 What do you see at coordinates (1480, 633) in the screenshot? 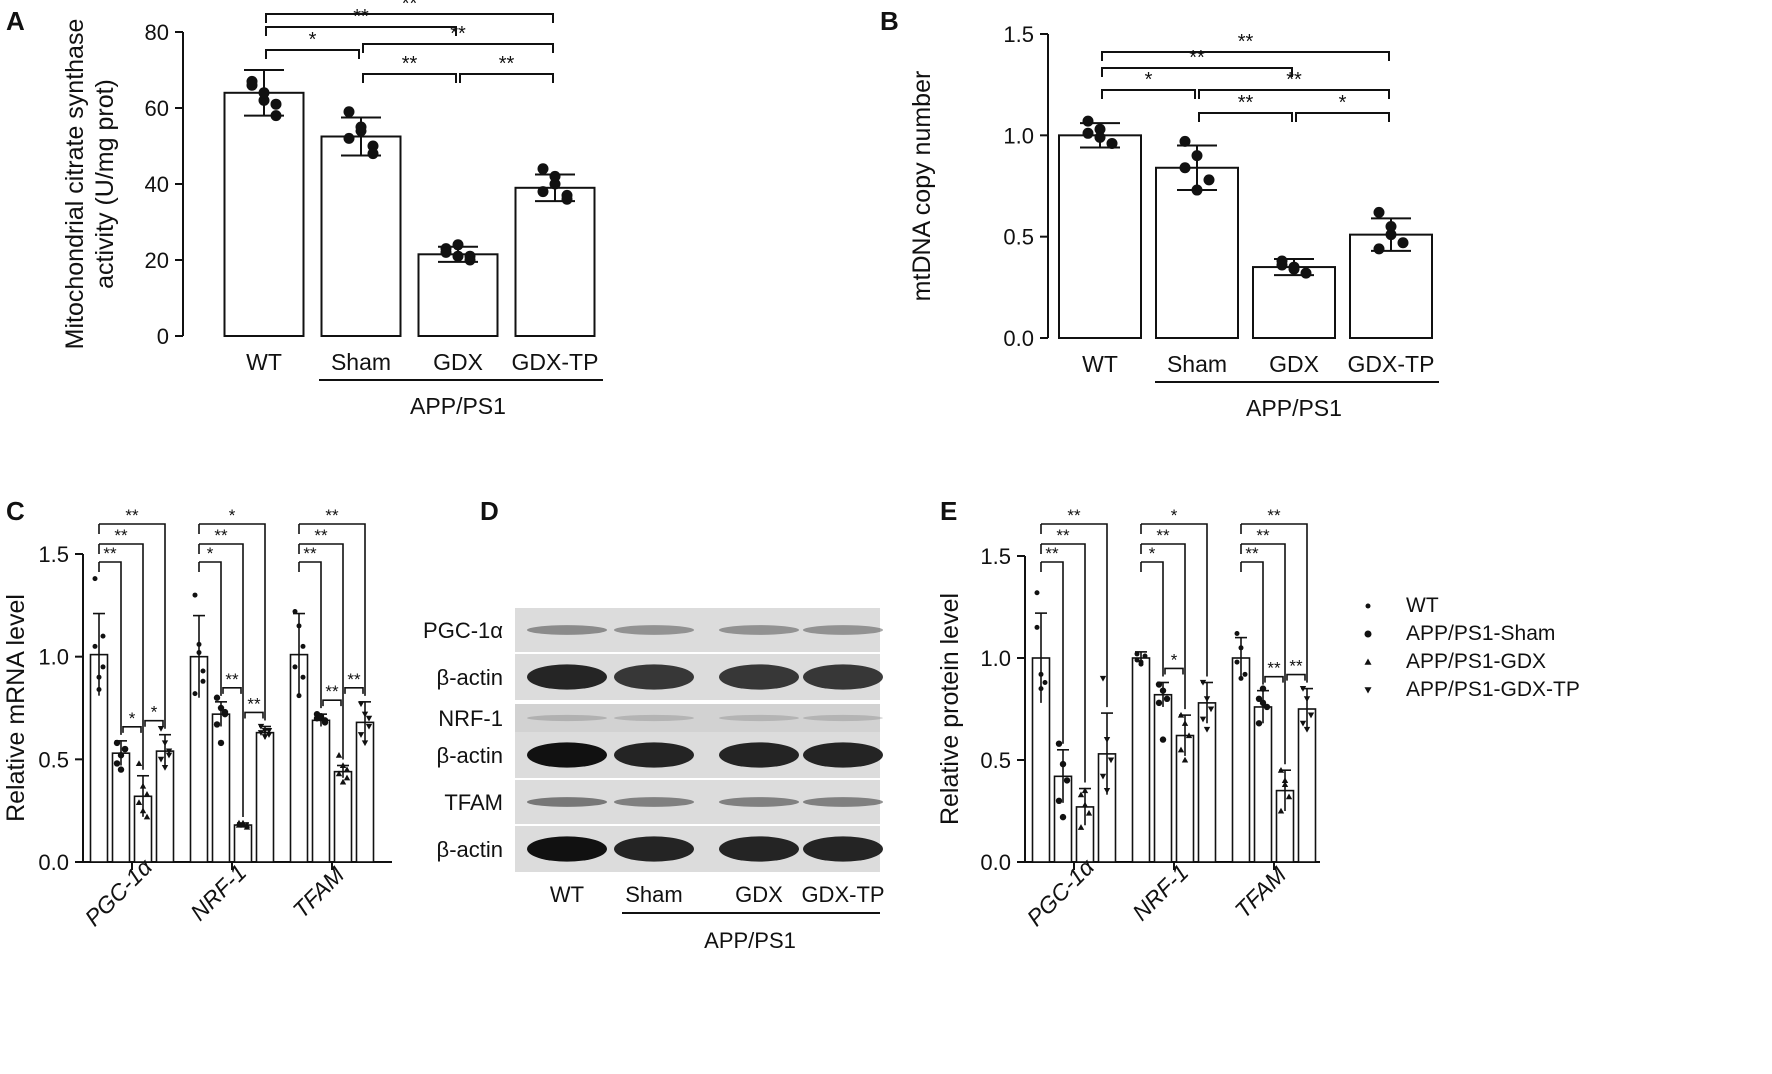
I see `legend-entry: APP/PS1-Sham` at bounding box center [1480, 633].